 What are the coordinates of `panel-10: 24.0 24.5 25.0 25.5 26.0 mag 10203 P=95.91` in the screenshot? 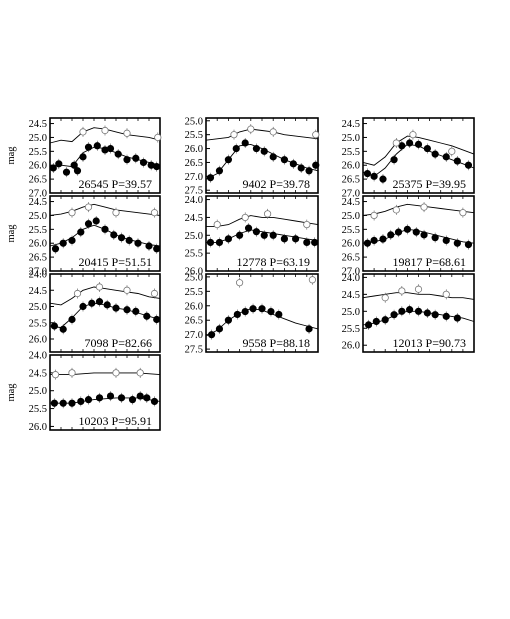 It's located at (83, 392).